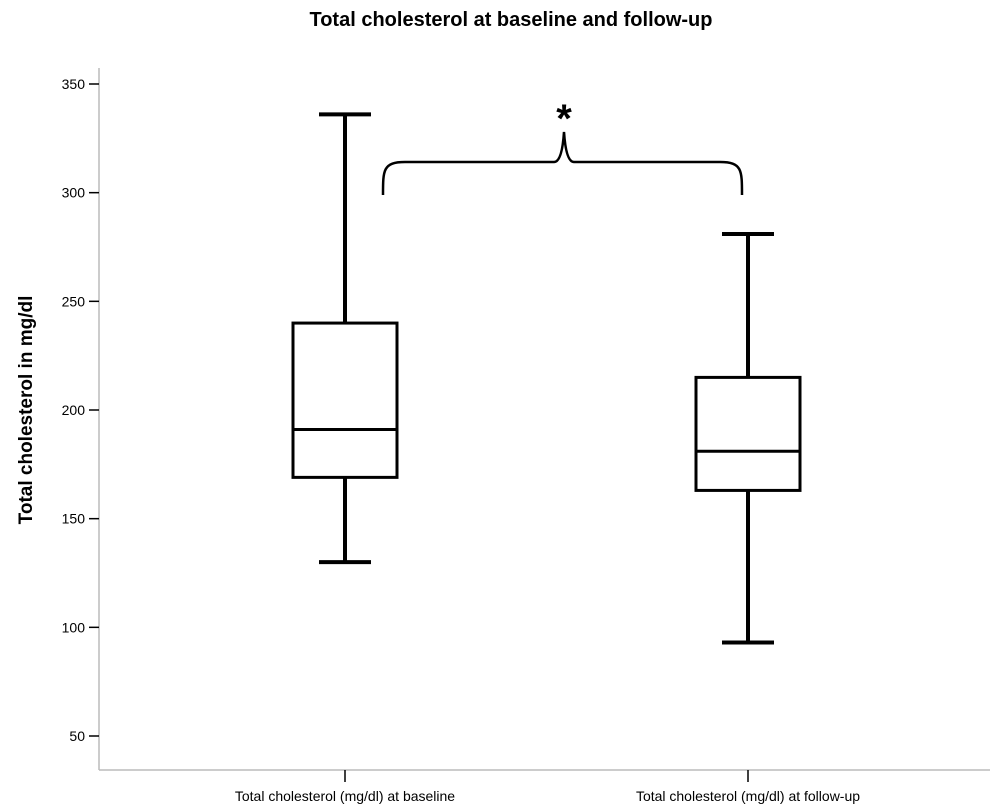  What do you see at coordinates (74, 627) in the screenshot?
I see `y-tick-label: 100` at bounding box center [74, 627].